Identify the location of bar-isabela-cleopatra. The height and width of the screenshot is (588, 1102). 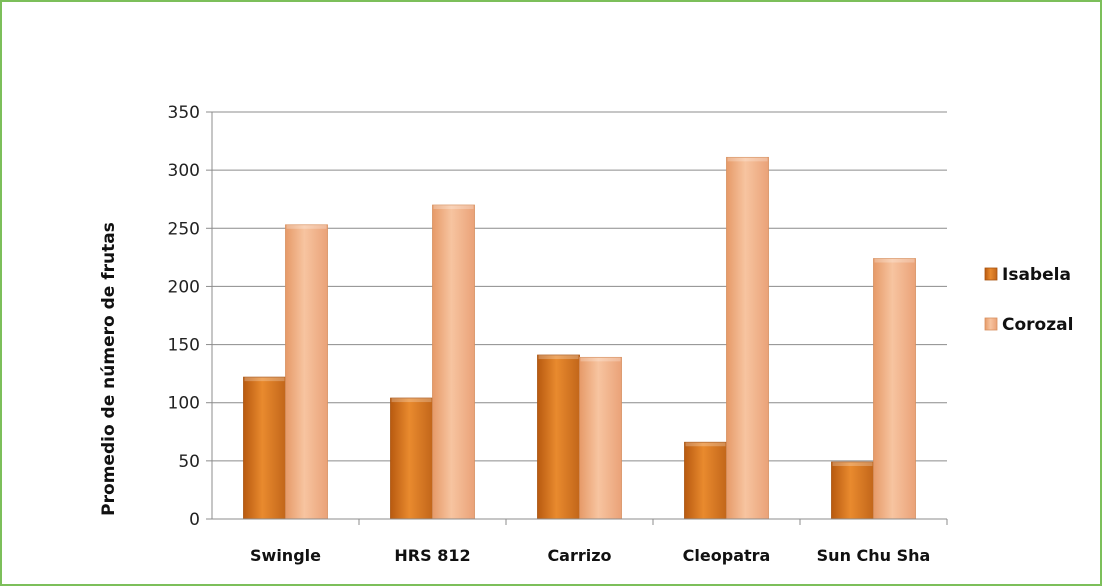
(705, 480).